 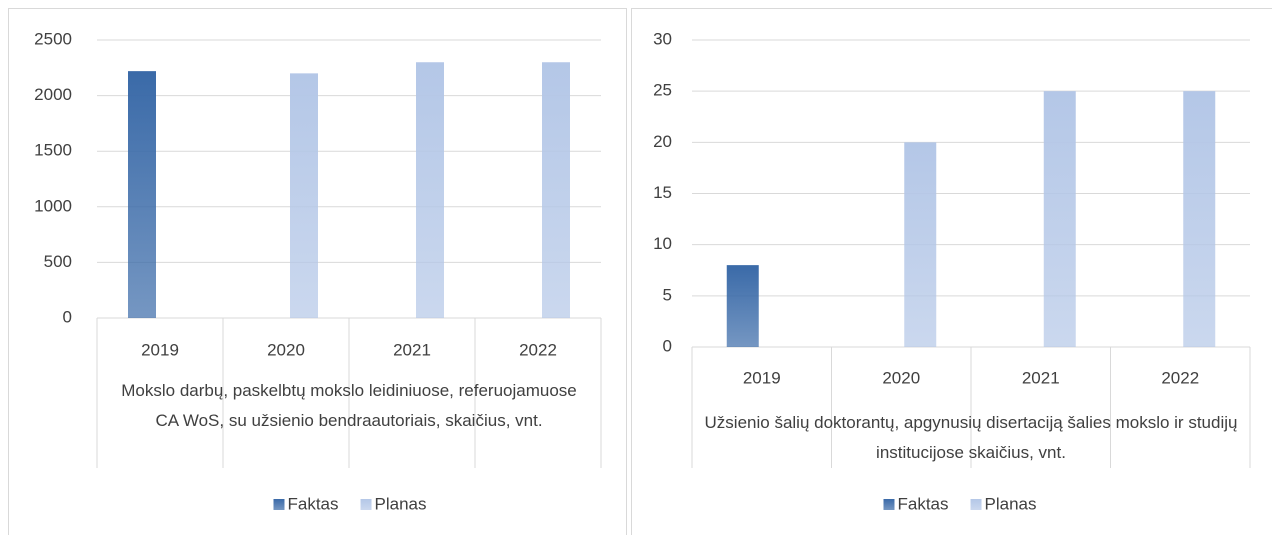 I want to click on y-tick-label: 500, so click(x=58, y=261).